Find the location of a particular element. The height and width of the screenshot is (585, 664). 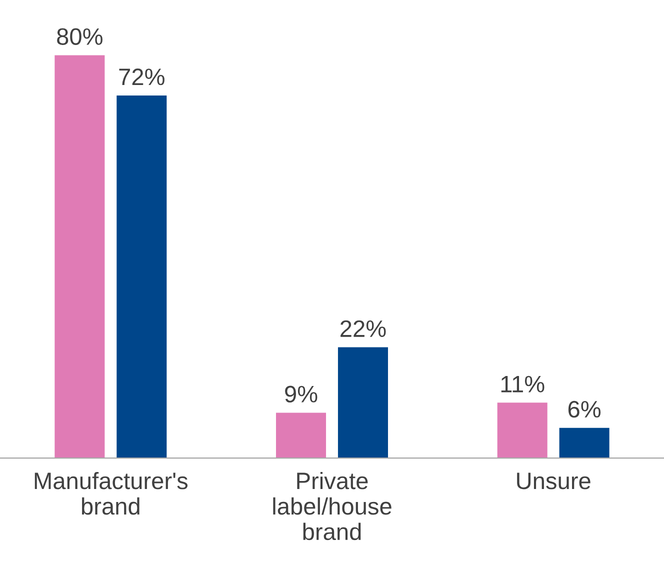

data-label: 72% is located at coordinates (141, 77).